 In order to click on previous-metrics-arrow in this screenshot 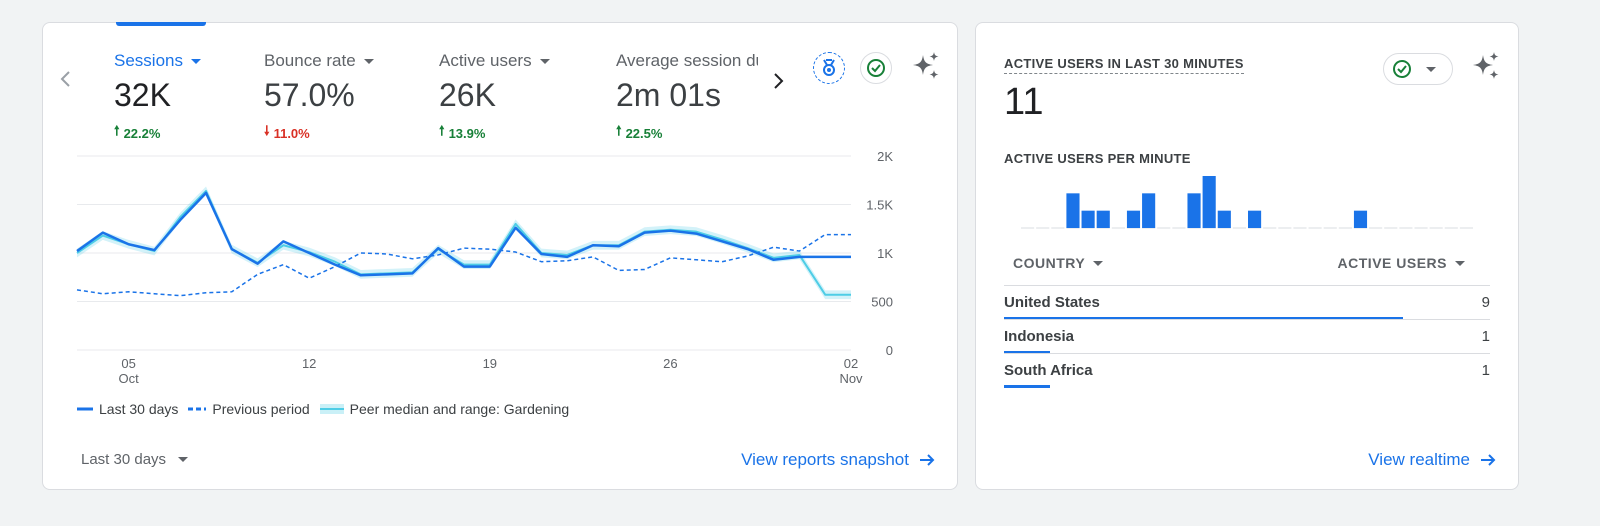, I will do `click(65, 81)`.